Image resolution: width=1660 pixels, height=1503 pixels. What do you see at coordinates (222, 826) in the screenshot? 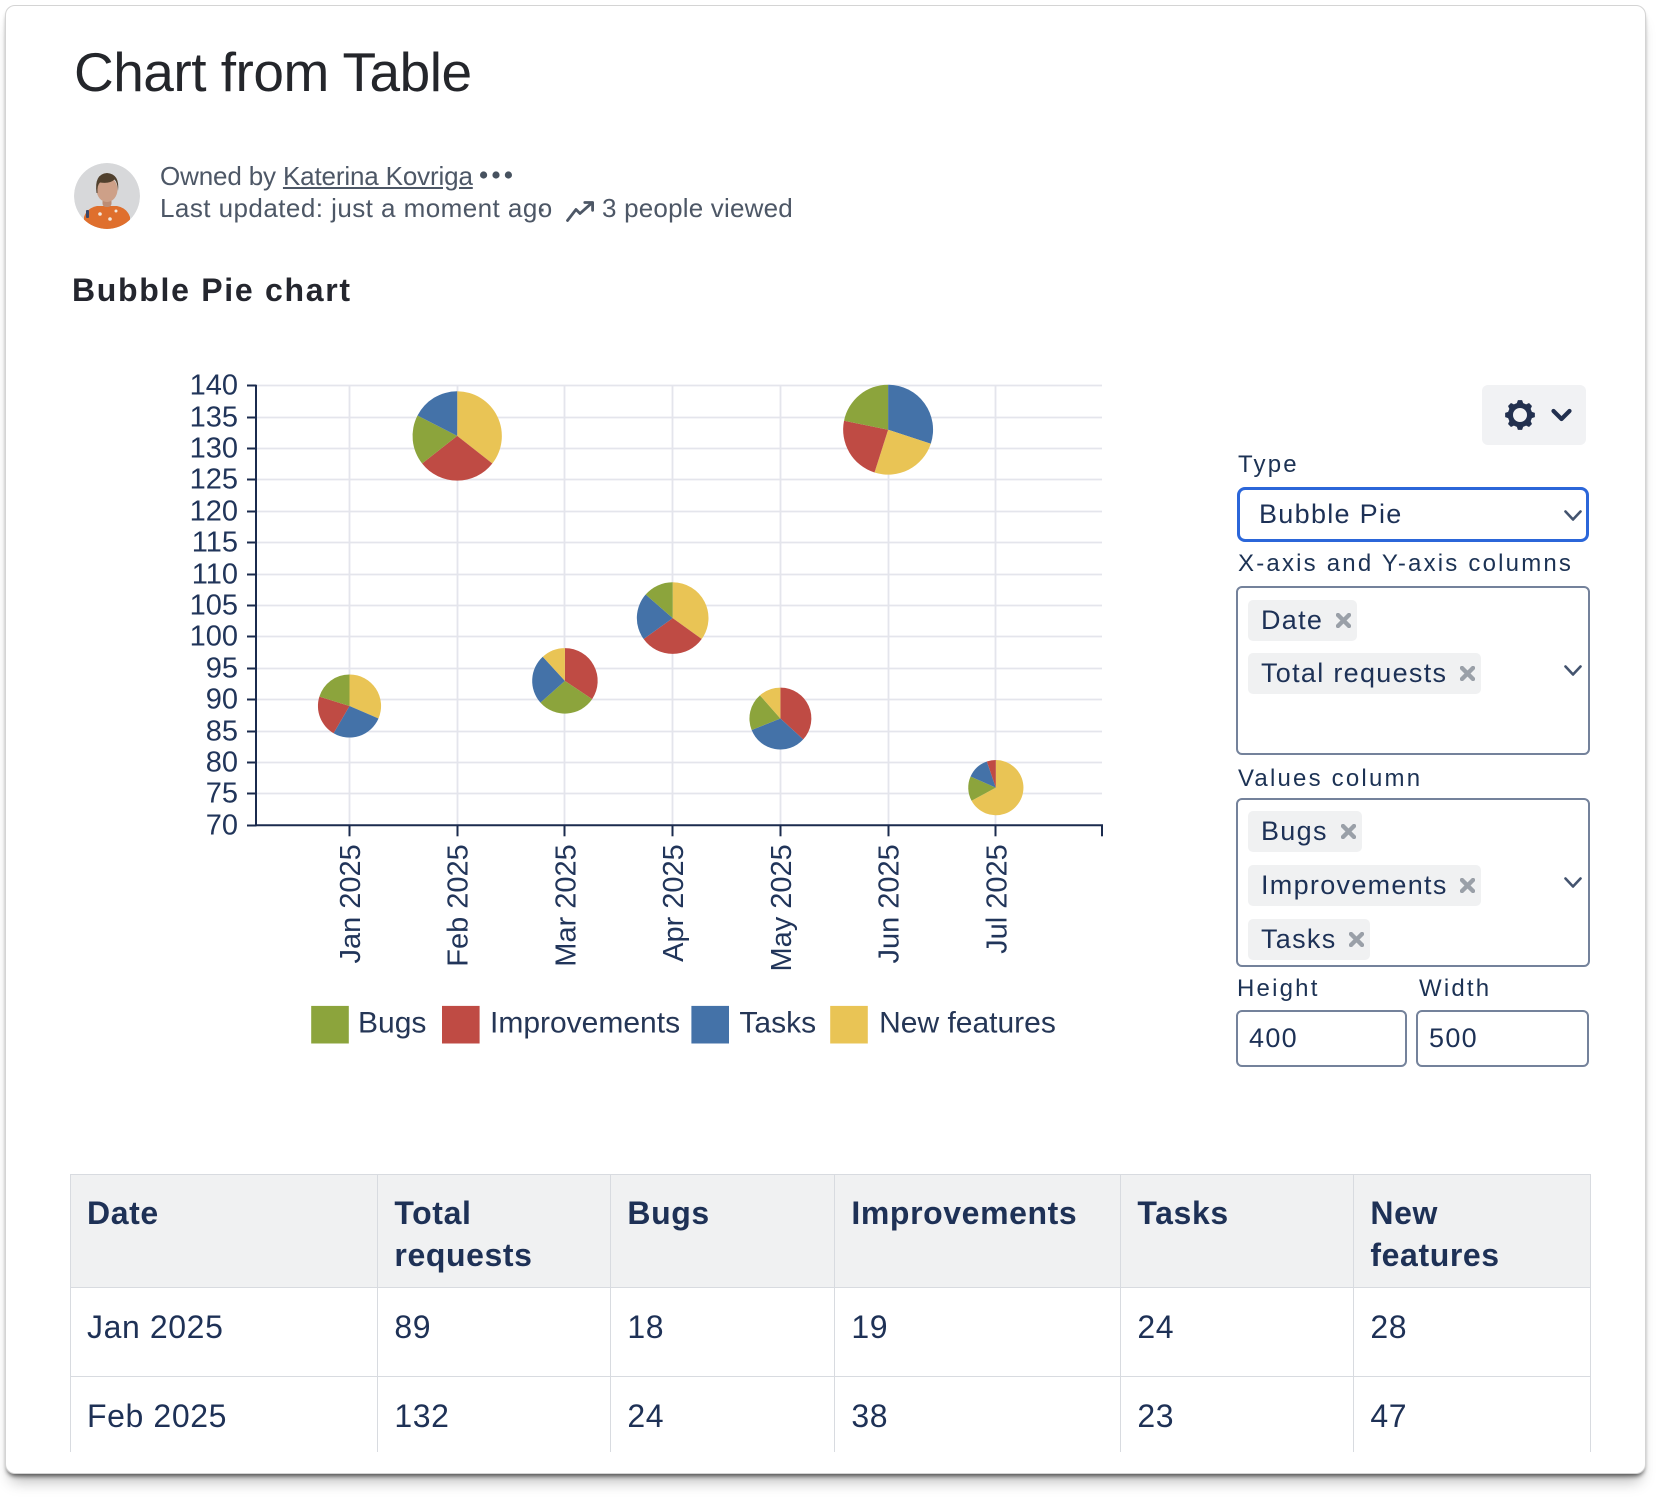
I see `svg-text: 70` at bounding box center [222, 826].